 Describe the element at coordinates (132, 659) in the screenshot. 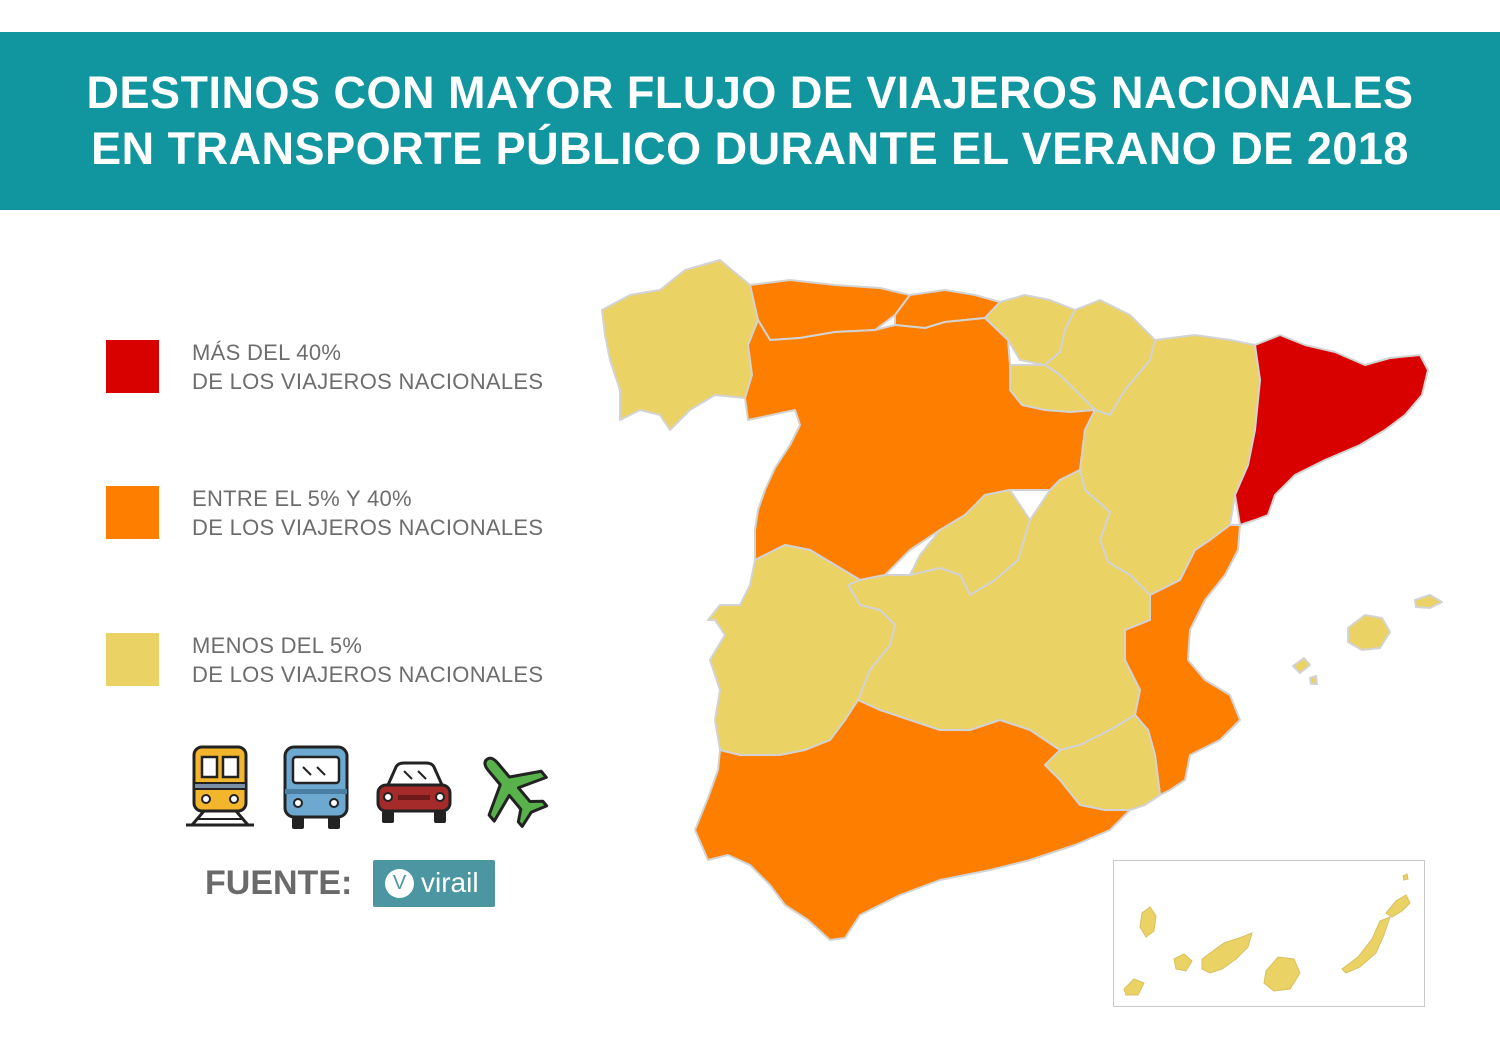

I see `legend-swatch-low` at that location.